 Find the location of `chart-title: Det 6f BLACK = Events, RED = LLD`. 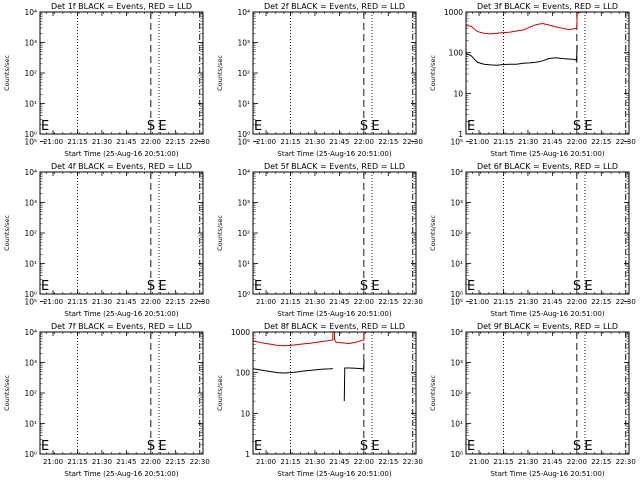

chart-title: Det 6f BLACK = Events, RED = LLD is located at coordinates (547, 166).